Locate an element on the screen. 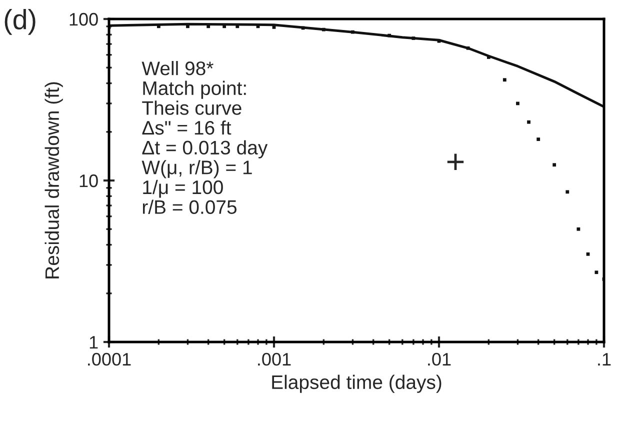 This screenshot has height=428, width=617. x-tick-label: .1 is located at coordinates (604, 359).